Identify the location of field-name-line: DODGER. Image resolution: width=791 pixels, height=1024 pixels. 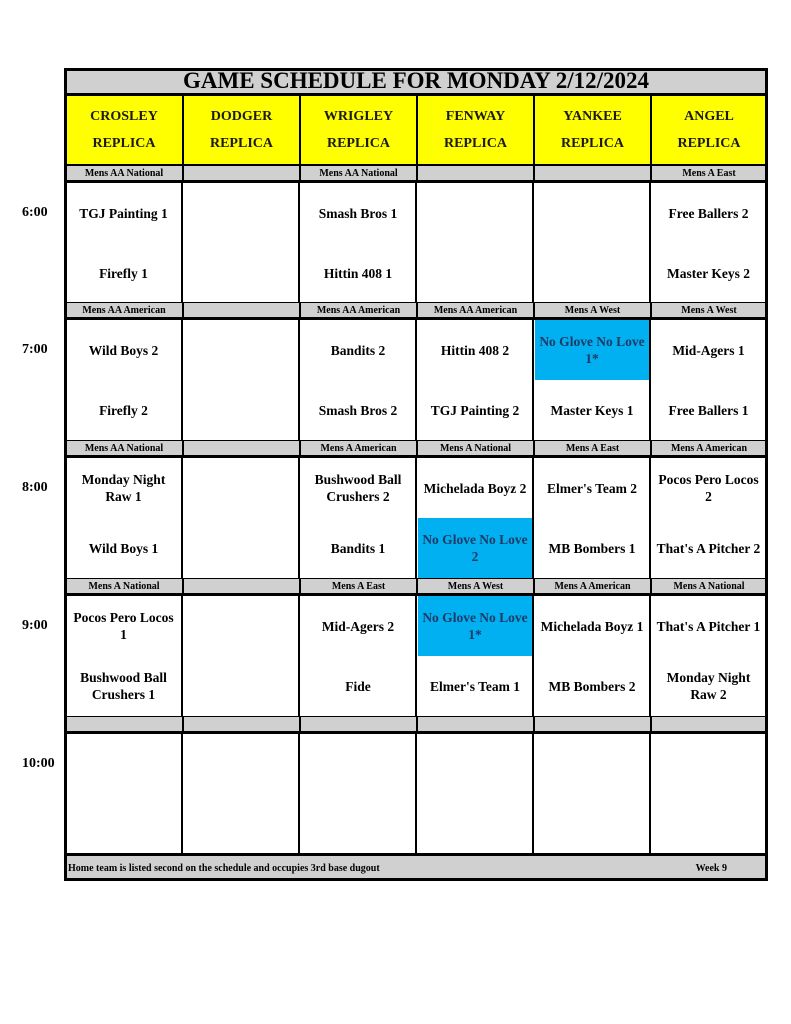
(241, 116).